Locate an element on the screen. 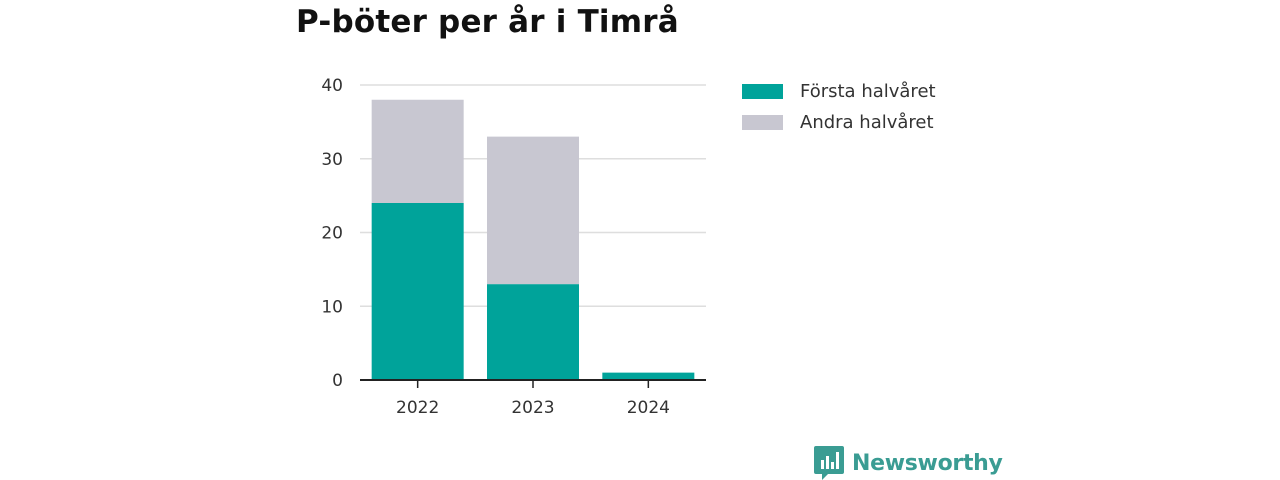 The height and width of the screenshot is (480, 1280). x-tick-label-2023: 2023 is located at coordinates (532, 408).